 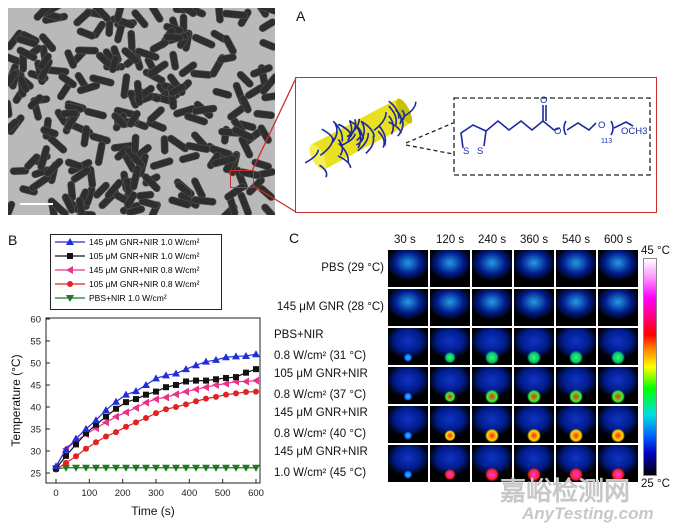 What do you see at coordinates (321, 413) in the screenshot?
I see `condition-line1: 145 μM GNR+NIR` at bounding box center [321, 413].